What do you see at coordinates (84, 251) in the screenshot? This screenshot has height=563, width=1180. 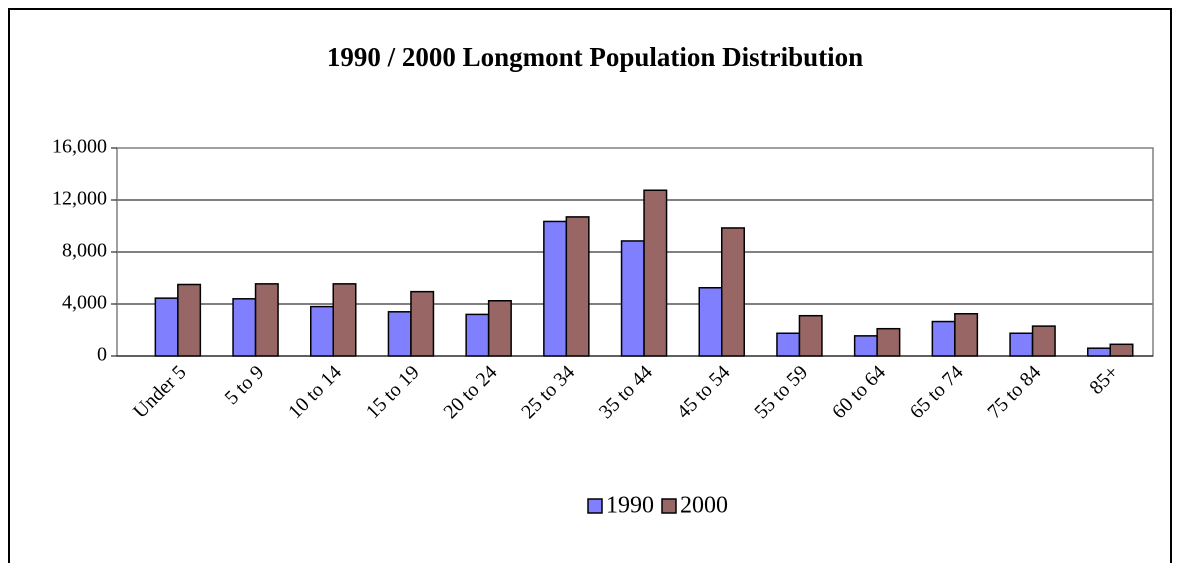 I see `y-tick-label: 8,000` at bounding box center [84, 251].